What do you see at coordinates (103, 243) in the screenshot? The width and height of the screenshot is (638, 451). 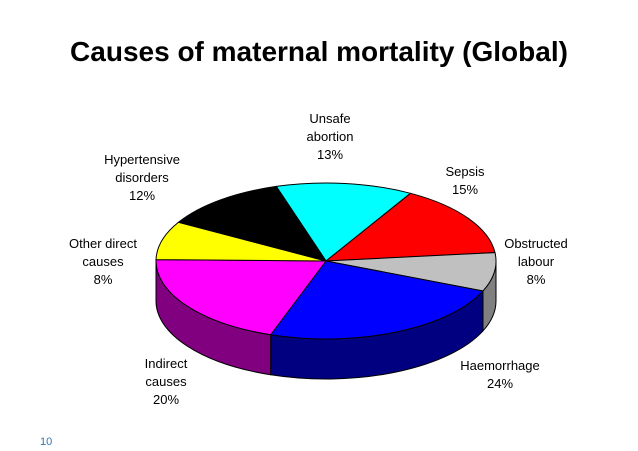 I see `slice-label-text: Other direct` at bounding box center [103, 243].